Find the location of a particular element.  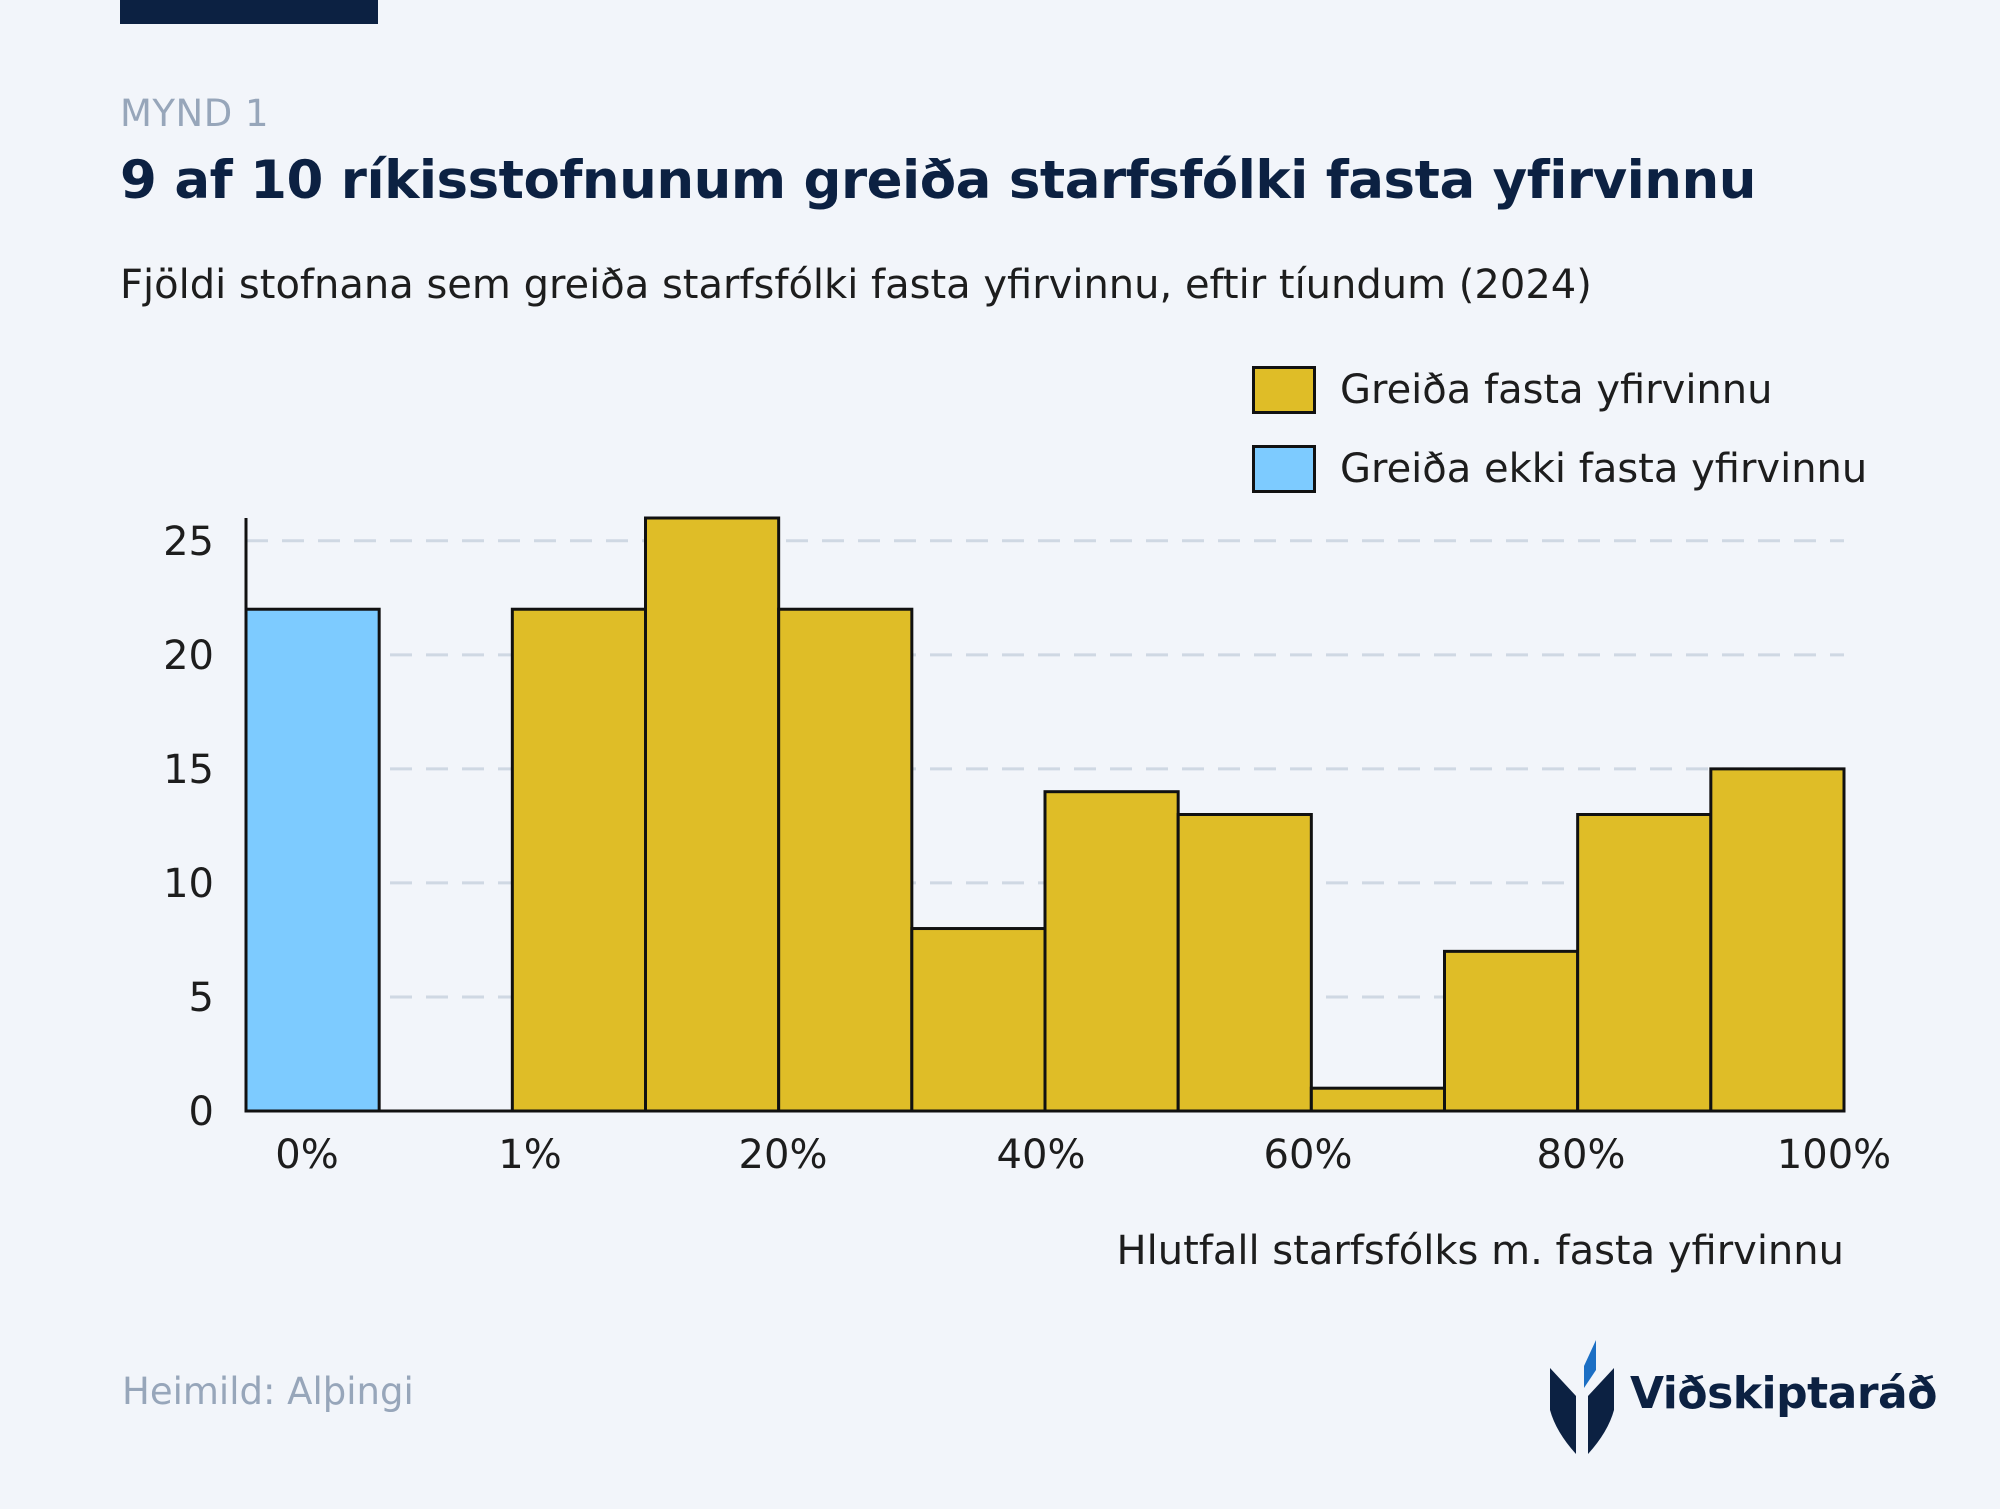

x-axis-title: Hlutfall starfsfólks m. fasta yfirvinnu is located at coordinates (1480, 1251).